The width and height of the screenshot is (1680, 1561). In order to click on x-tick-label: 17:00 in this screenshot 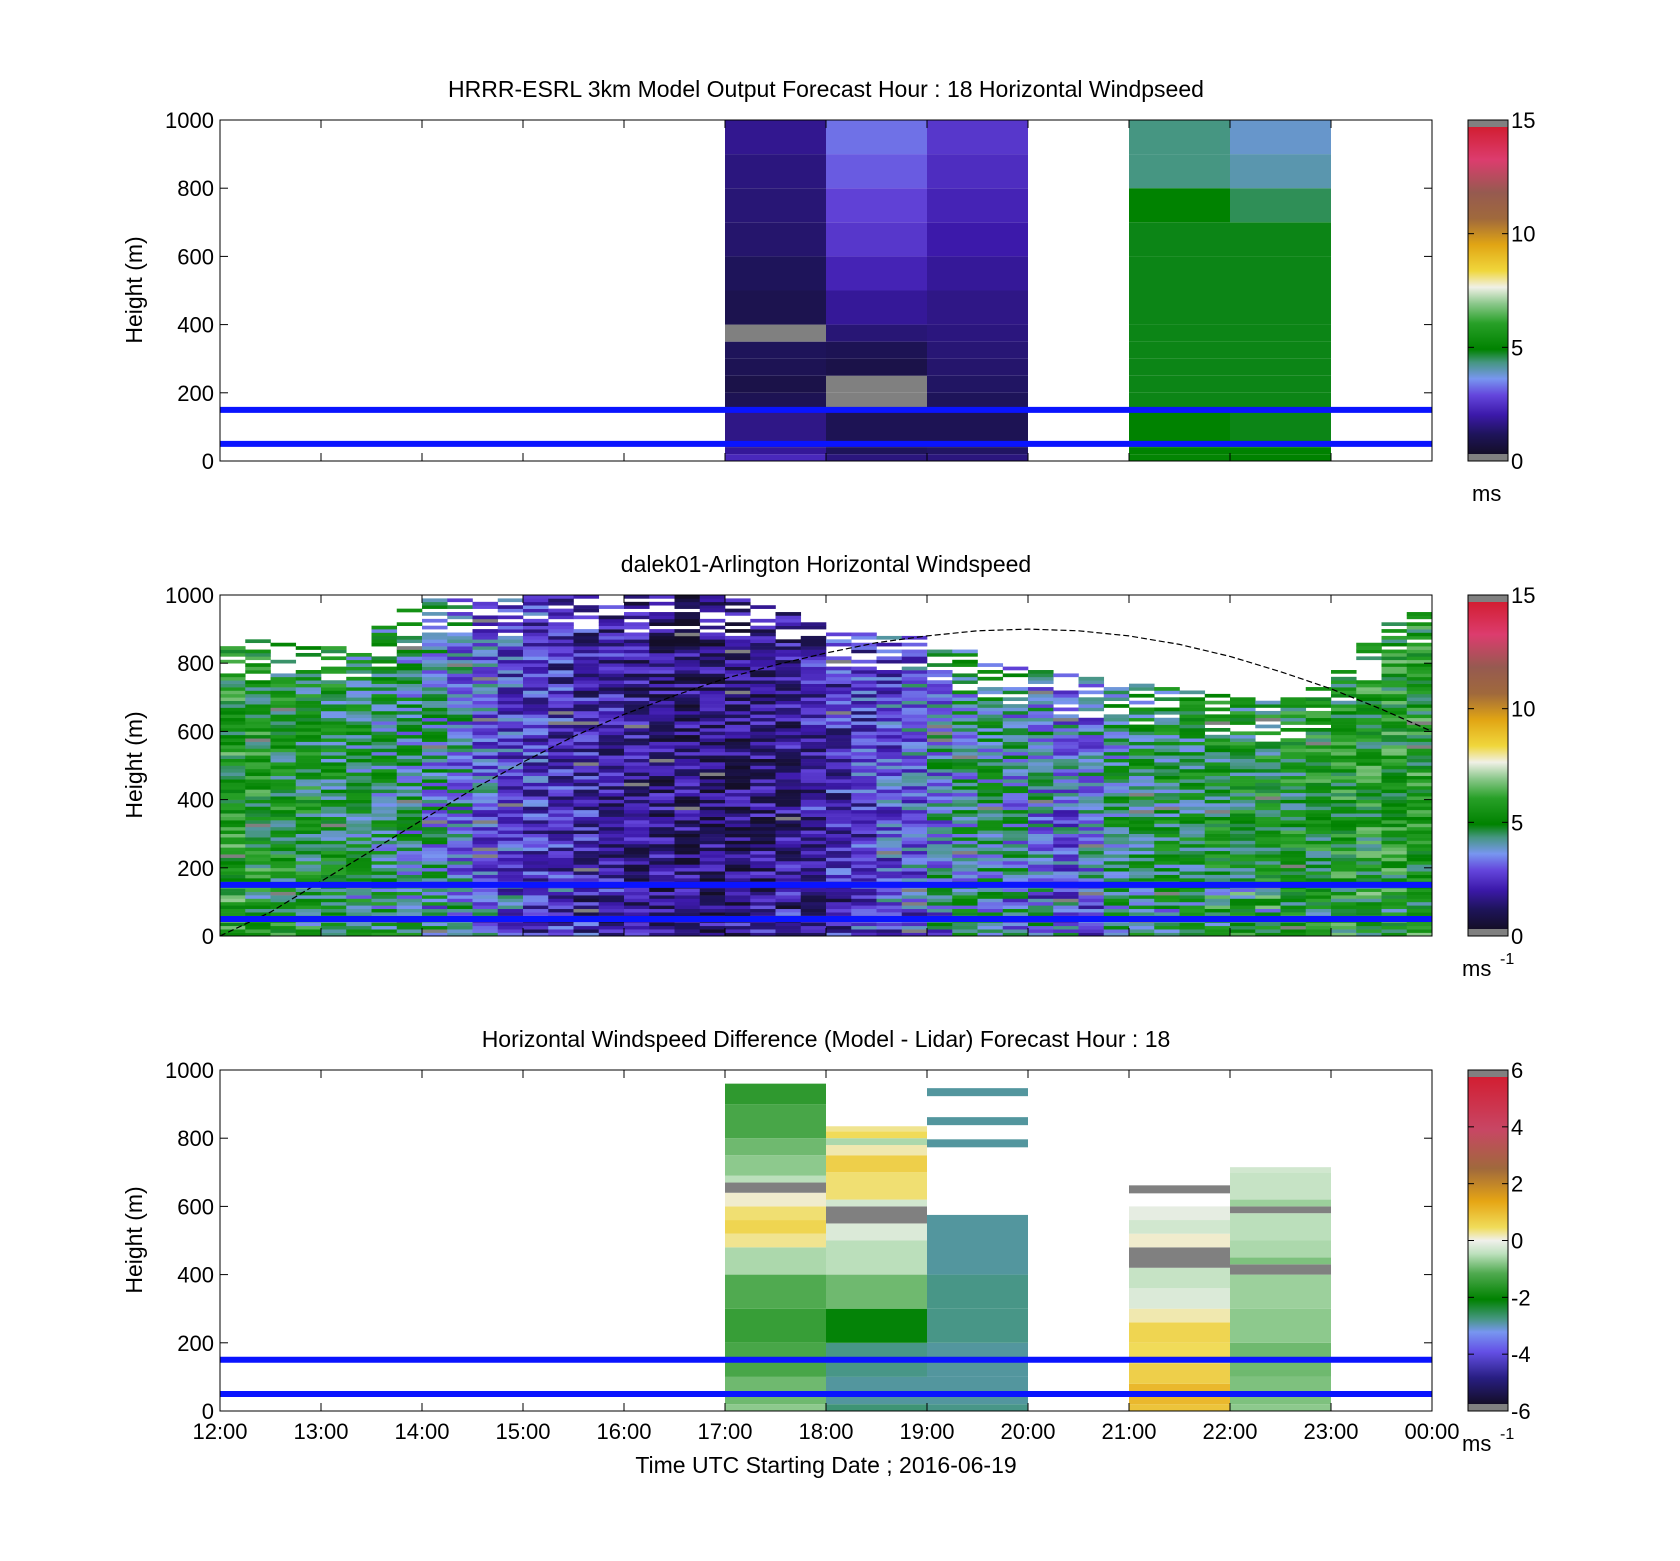, I will do `click(724, 1431)`.